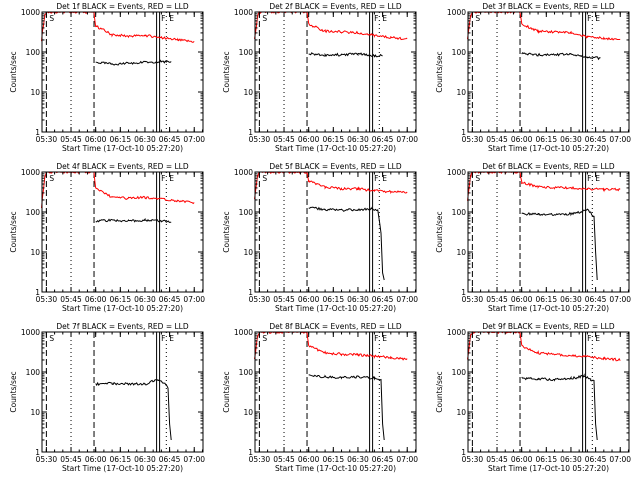  What do you see at coordinates (122, 166) in the screenshot?
I see `panel-title: Det 4f BLACK = Events, RED = LLD` at bounding box center [122, 166].